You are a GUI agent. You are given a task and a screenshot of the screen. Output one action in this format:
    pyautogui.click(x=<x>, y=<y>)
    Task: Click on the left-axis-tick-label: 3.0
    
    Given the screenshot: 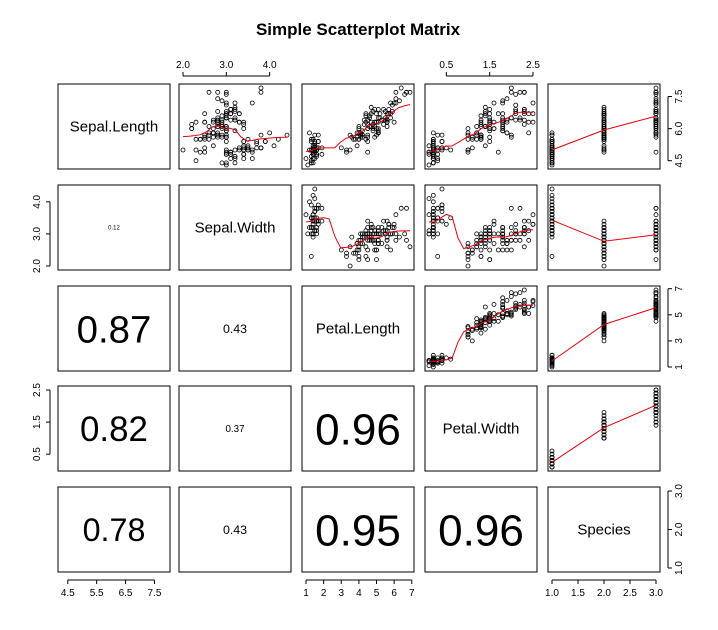 What is the action you would take?
    pyautogui.click(x=37, y=234)
    